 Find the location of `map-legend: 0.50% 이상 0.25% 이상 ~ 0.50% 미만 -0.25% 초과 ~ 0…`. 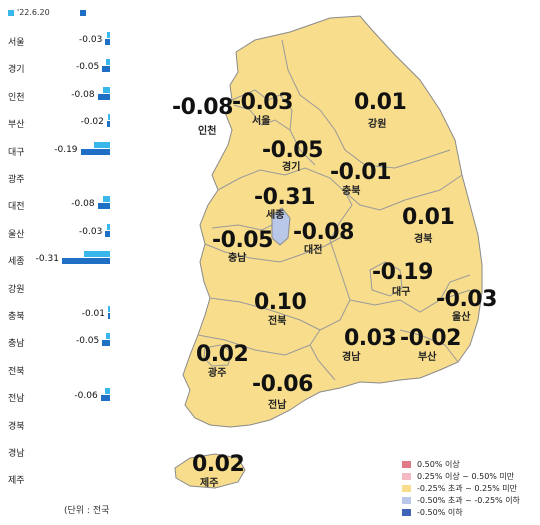

map-legend: 0.50% 이상 0.25% 이상 ~ 0.50% 미만 -0.25% 초과 ~ 0… is located at coordinates (461, 489).